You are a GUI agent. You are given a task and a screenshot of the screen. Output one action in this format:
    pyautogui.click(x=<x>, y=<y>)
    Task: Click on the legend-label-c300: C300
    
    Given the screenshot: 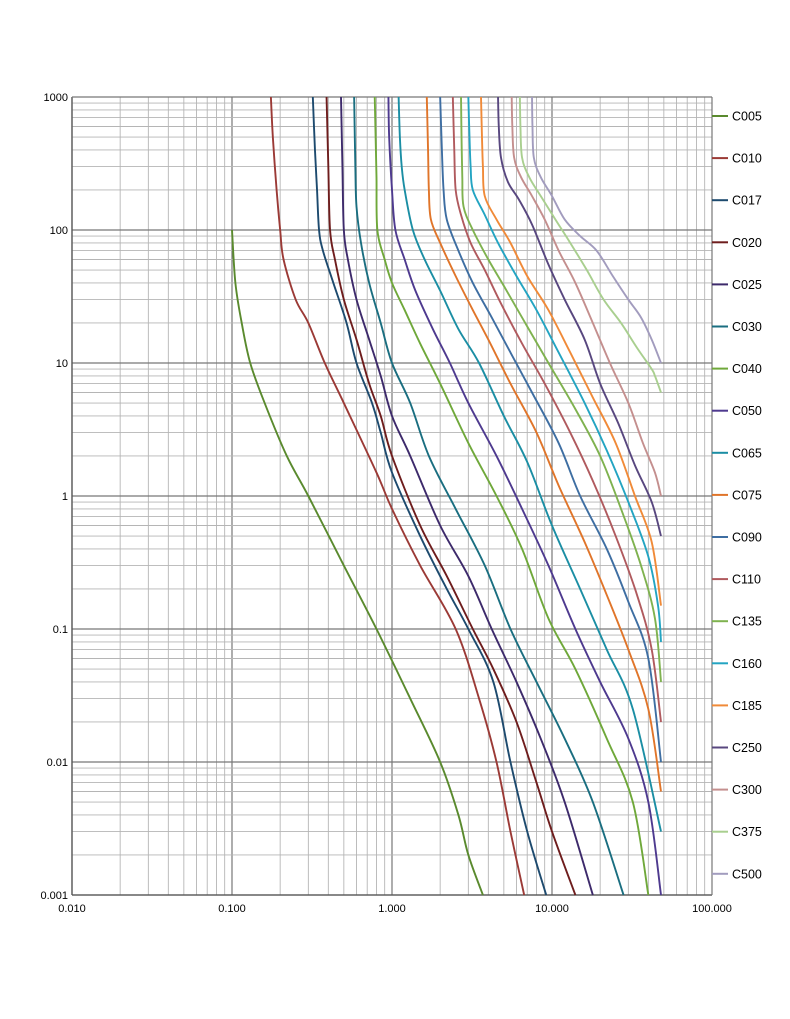 What is the action you would take?
    pyautogui.click(x=747, y=790)
    